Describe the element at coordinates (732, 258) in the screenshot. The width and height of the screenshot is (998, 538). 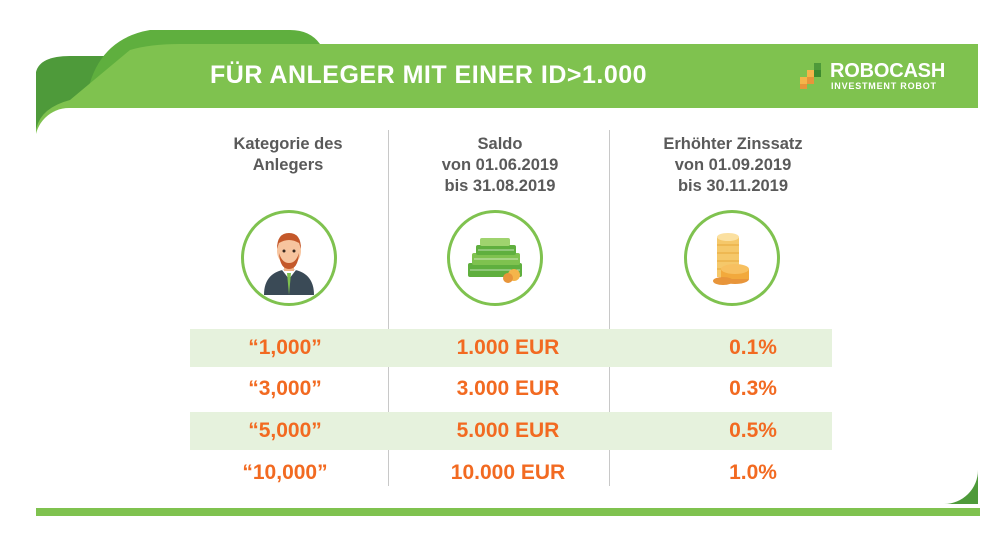
I see `coins-stack-icon` at that location.